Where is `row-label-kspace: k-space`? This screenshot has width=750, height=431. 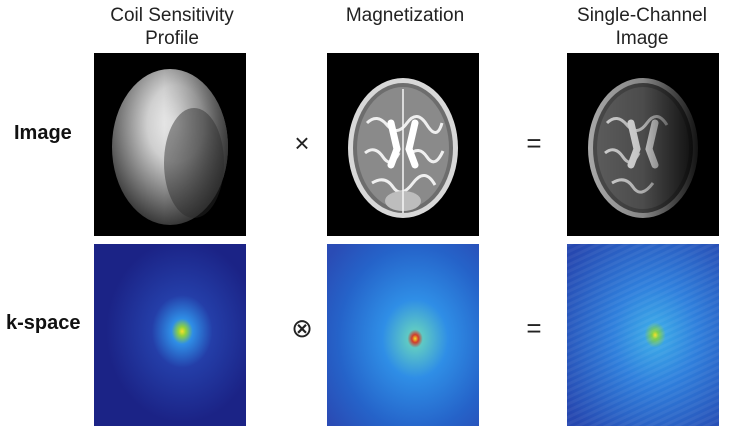 row-label-kspace: k-space is located at coordinates (43, 323).